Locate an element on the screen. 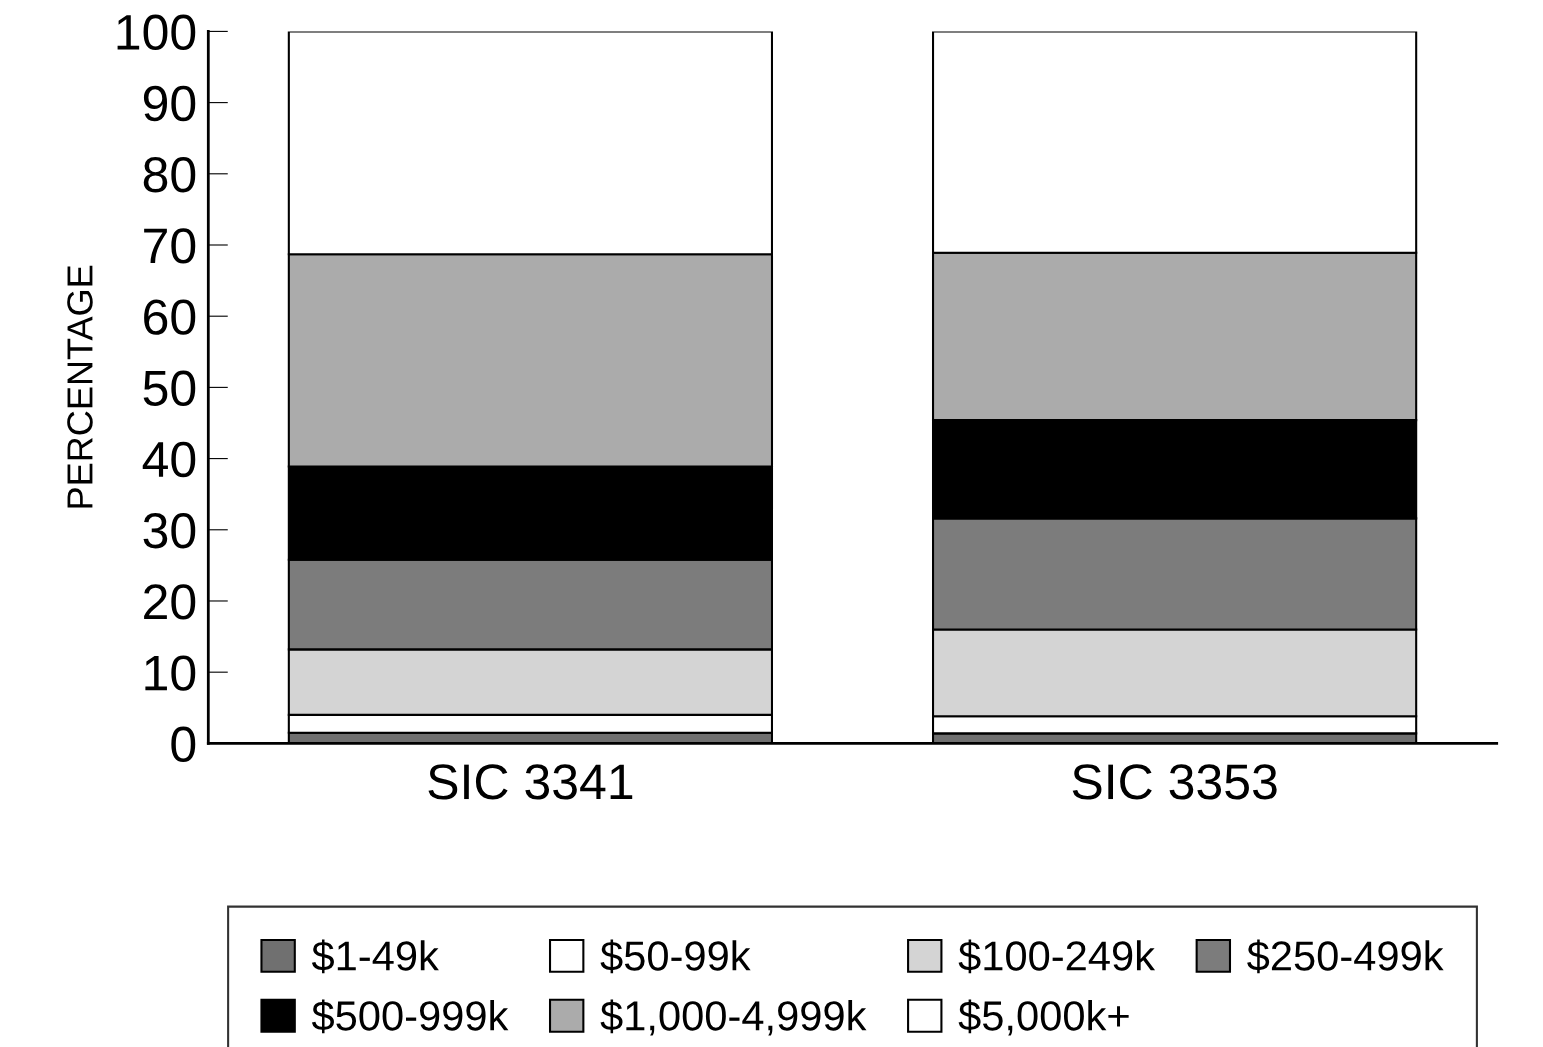  x-tick-label: SIC 3341 is located at coordinates (530, 782).